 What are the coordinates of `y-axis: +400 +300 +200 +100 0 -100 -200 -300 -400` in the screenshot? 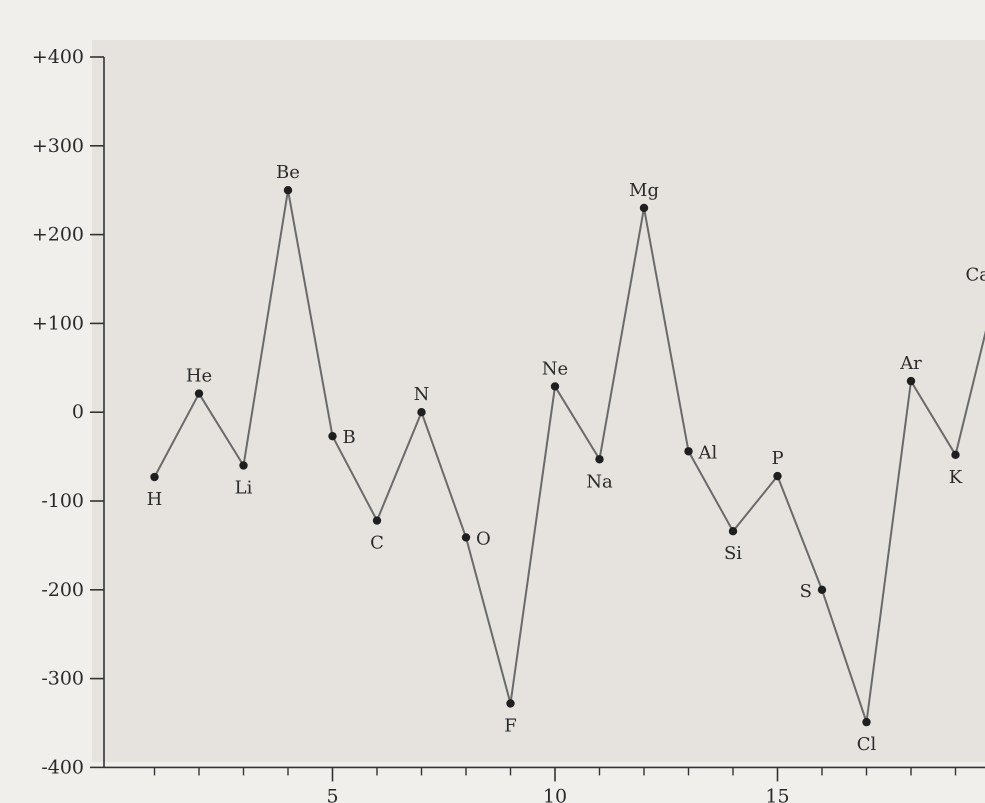 It's located at (68, 412).